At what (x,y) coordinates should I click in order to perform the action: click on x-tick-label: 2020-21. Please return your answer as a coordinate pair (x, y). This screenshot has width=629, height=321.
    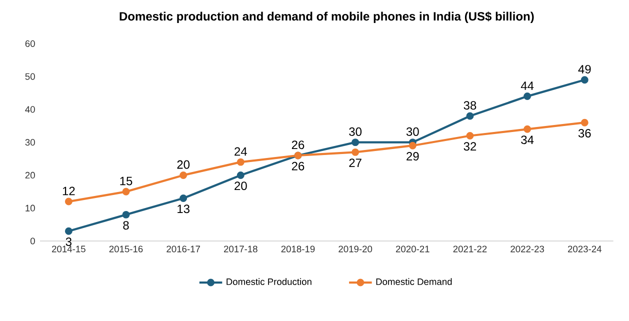
    Looking at the image, I should click on (413, 249).